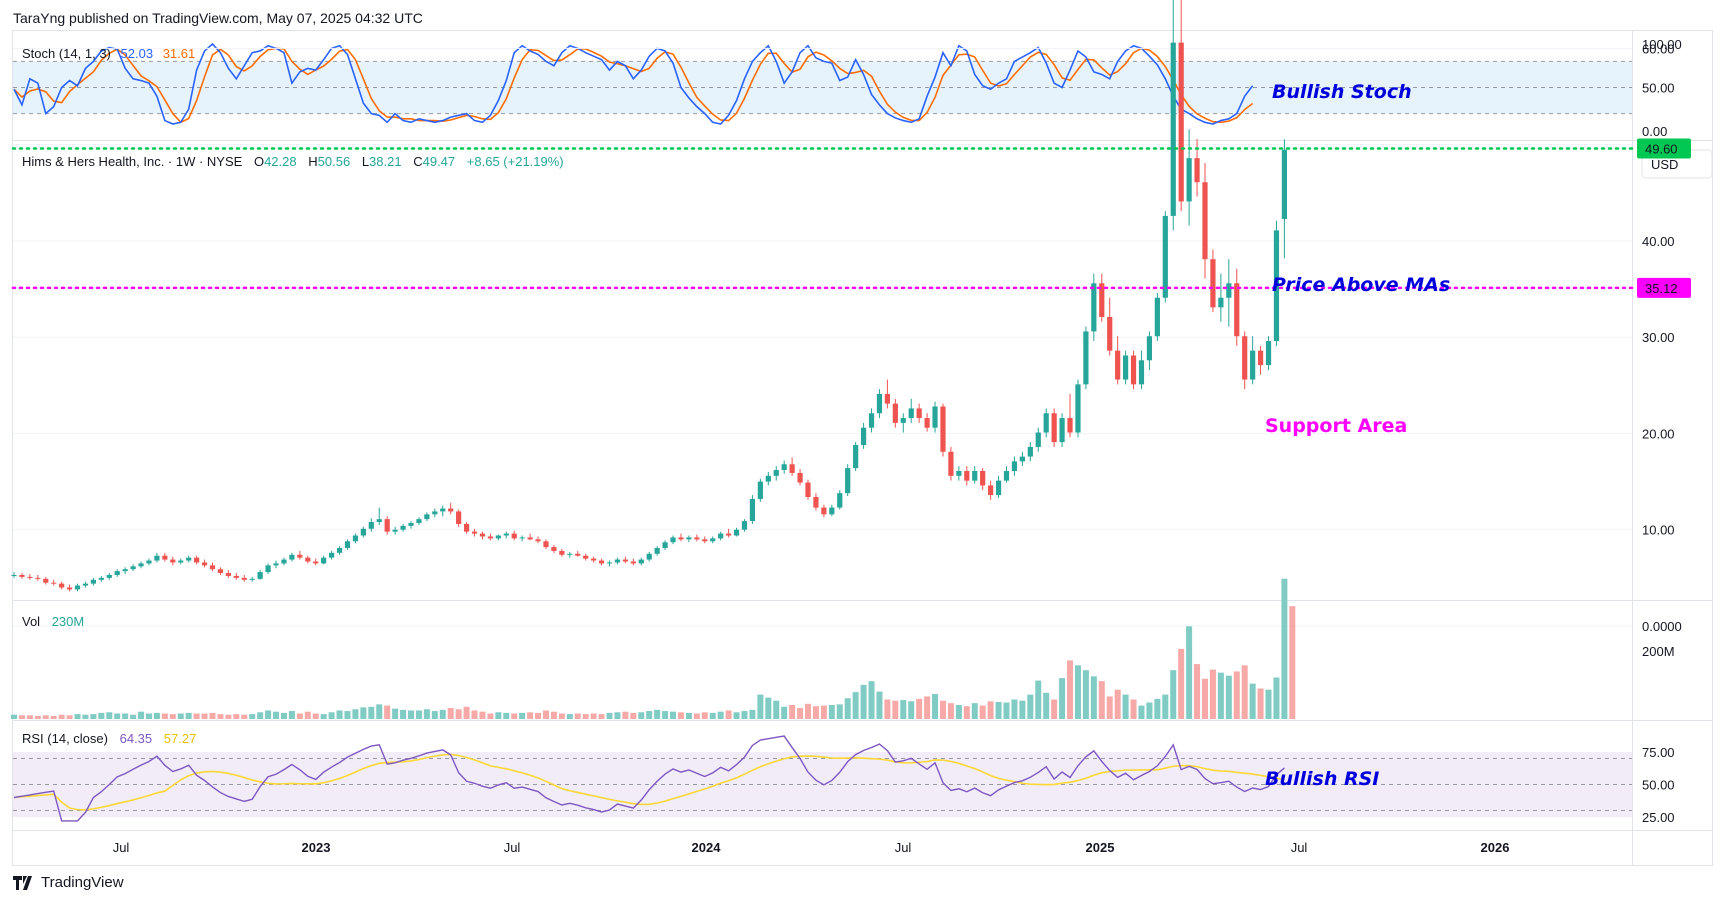  Describe the element at coordinates (811, 847) in the screenshot. I see `time-axis: Jul 2023 Jul 2024 Jul 2025 Jul 2026` at that location.